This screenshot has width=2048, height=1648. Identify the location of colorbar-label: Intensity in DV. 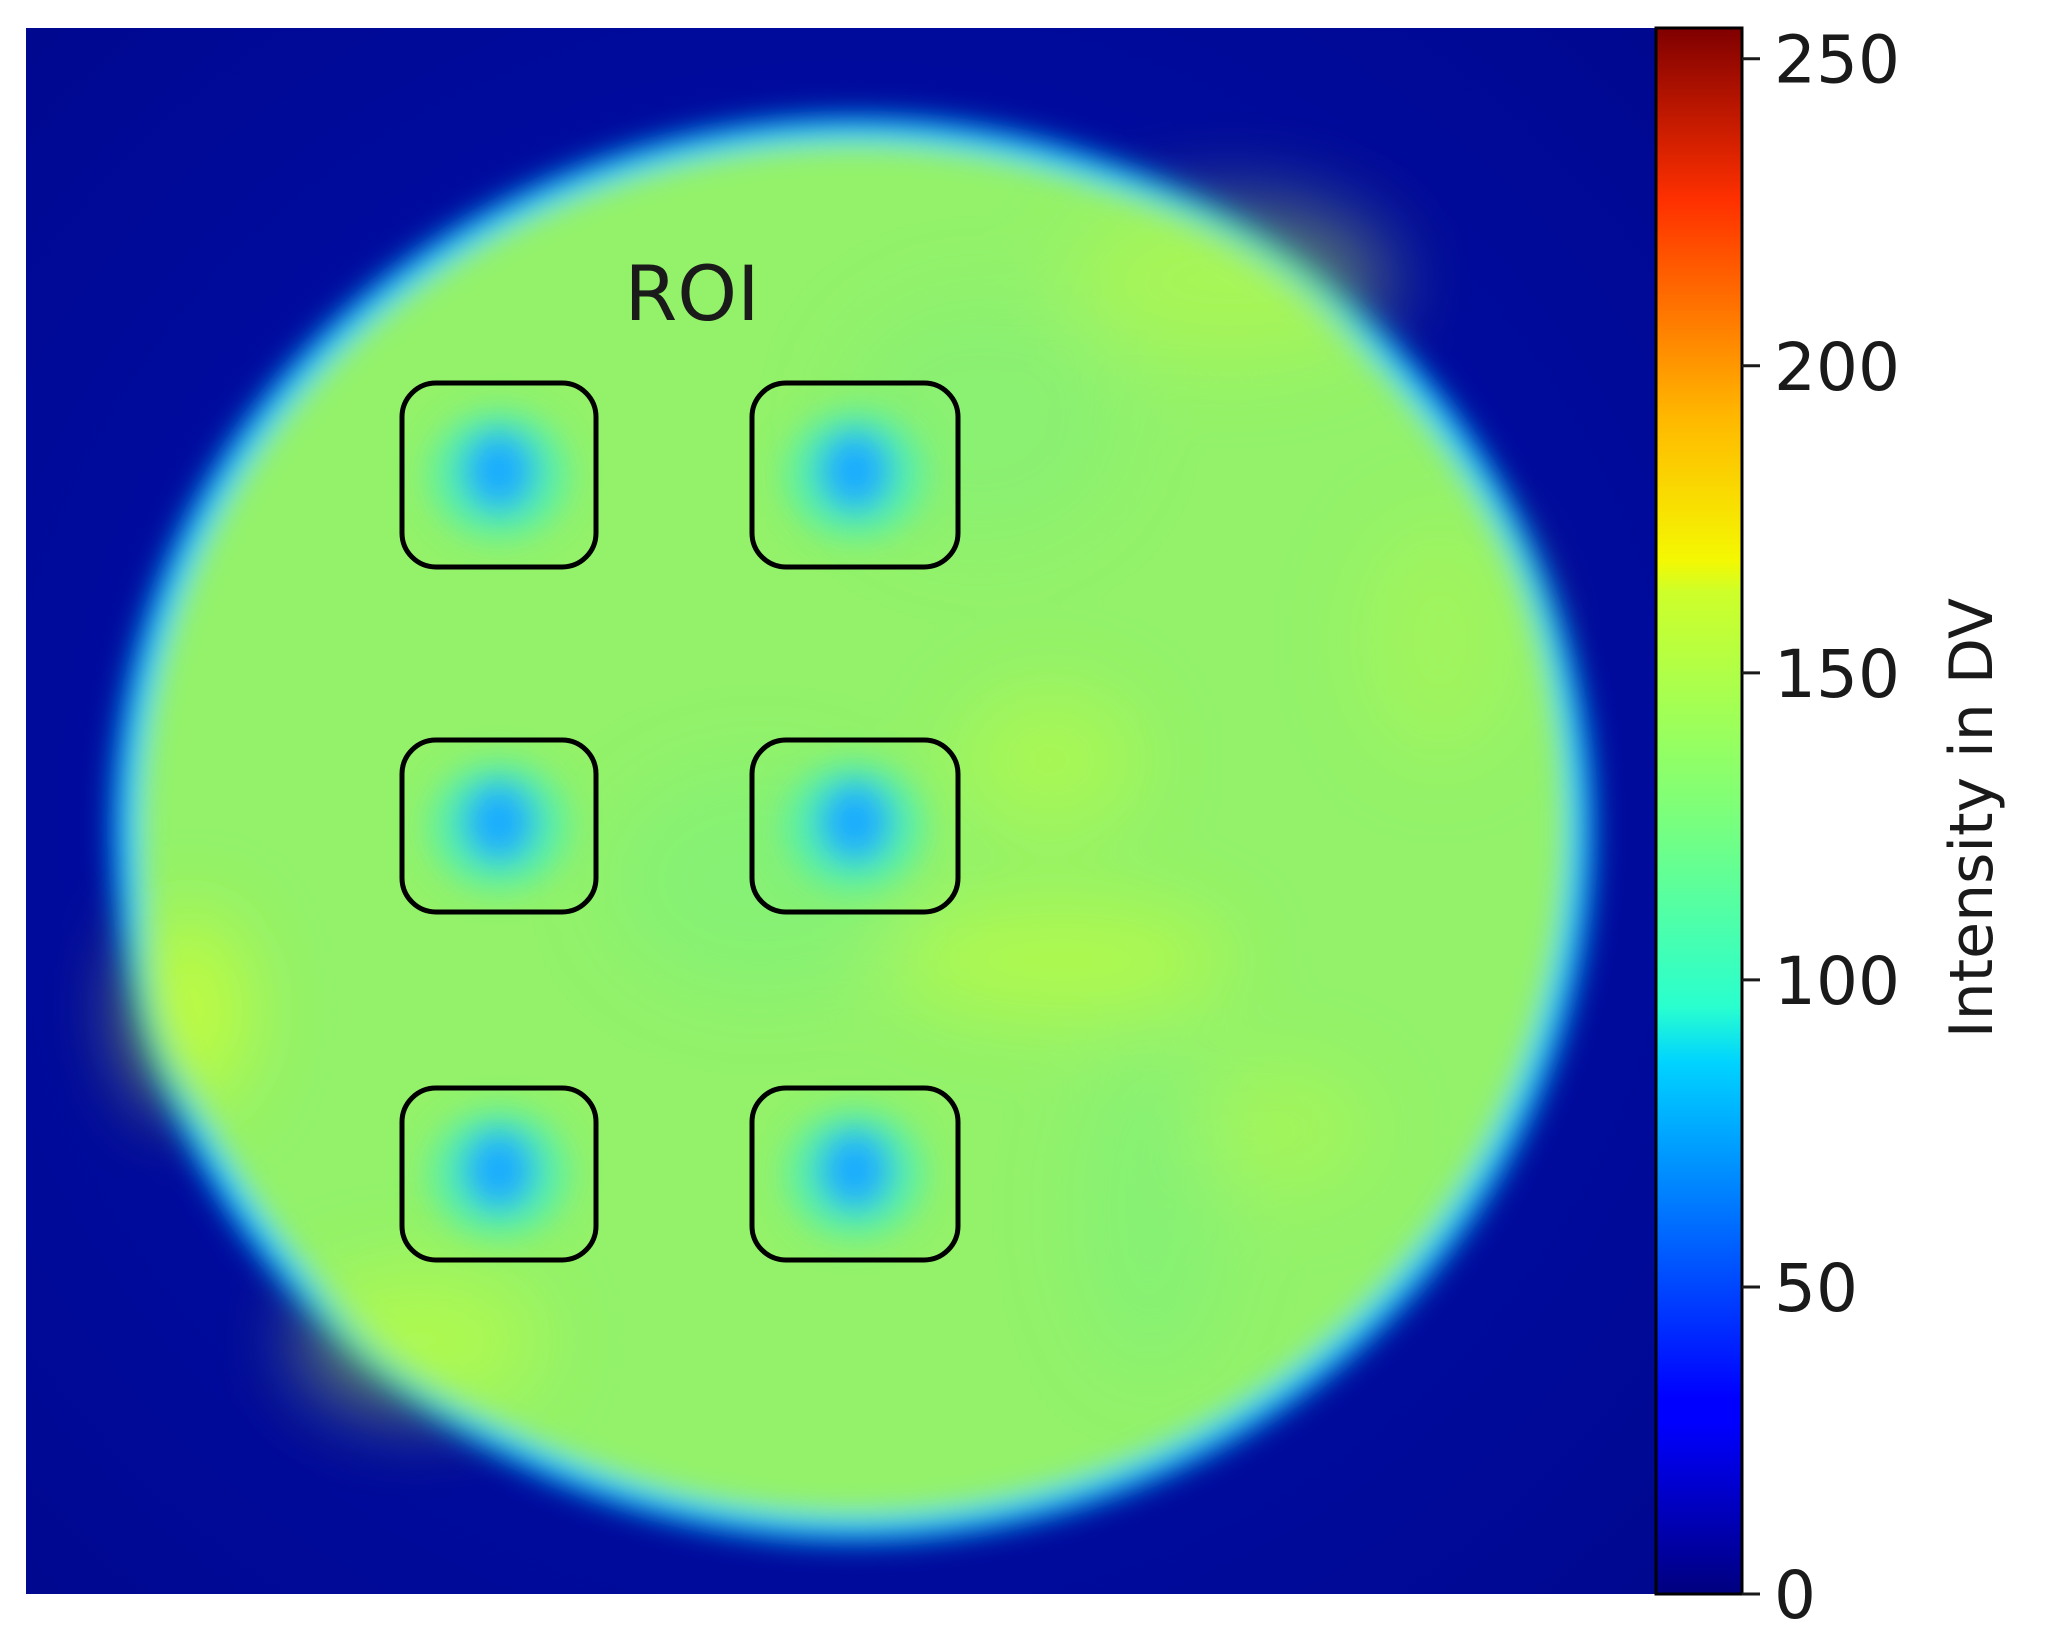
(1972, 818).